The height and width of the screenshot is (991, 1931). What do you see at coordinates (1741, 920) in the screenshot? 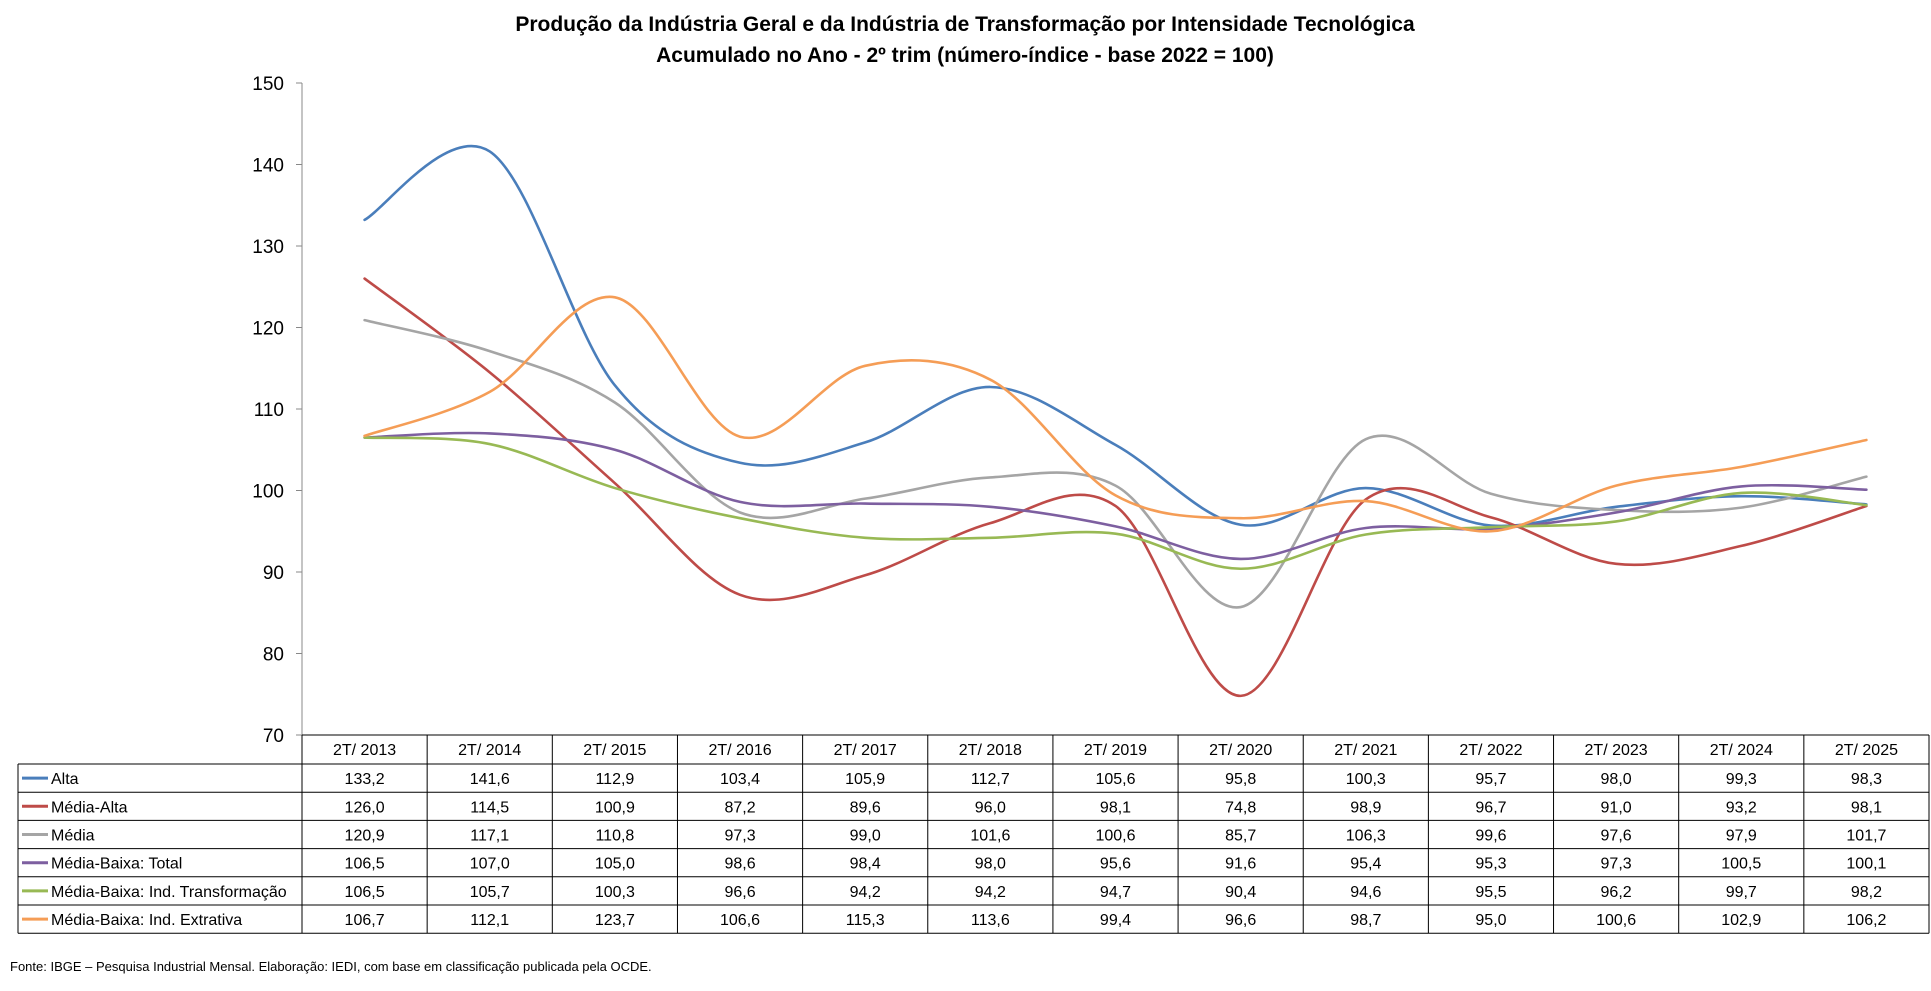
I see `table-value: 102,9` at bounding box center [1741, 920].